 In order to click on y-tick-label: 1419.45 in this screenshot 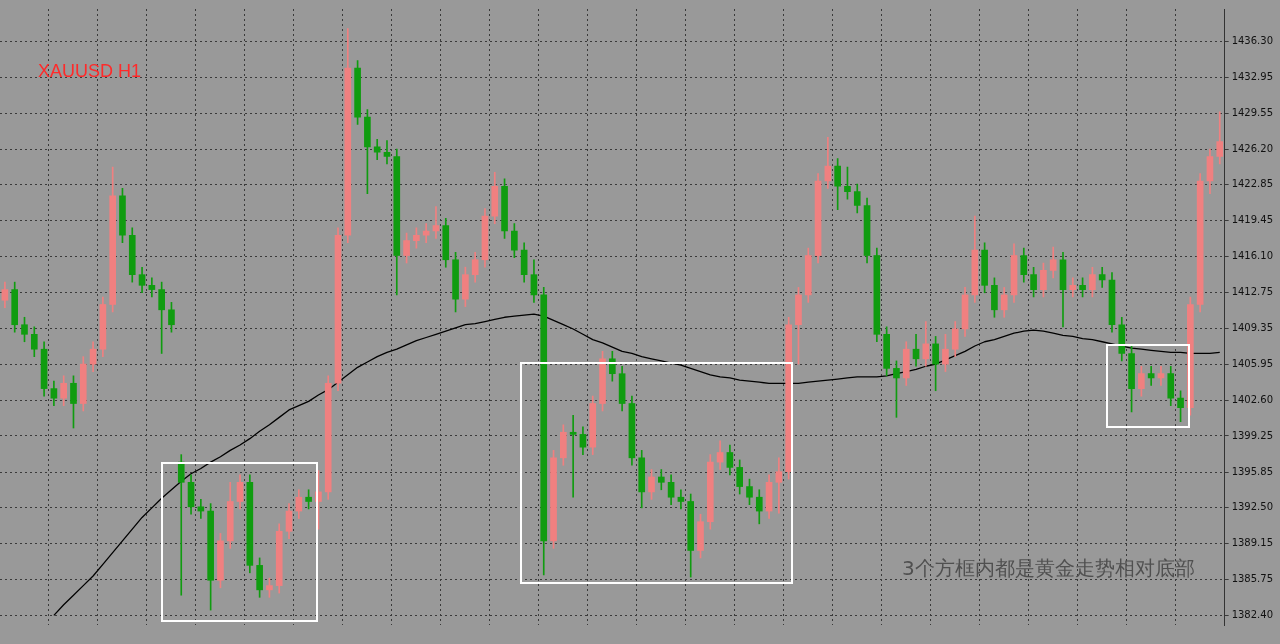, I will do `click(1252, 220)`.